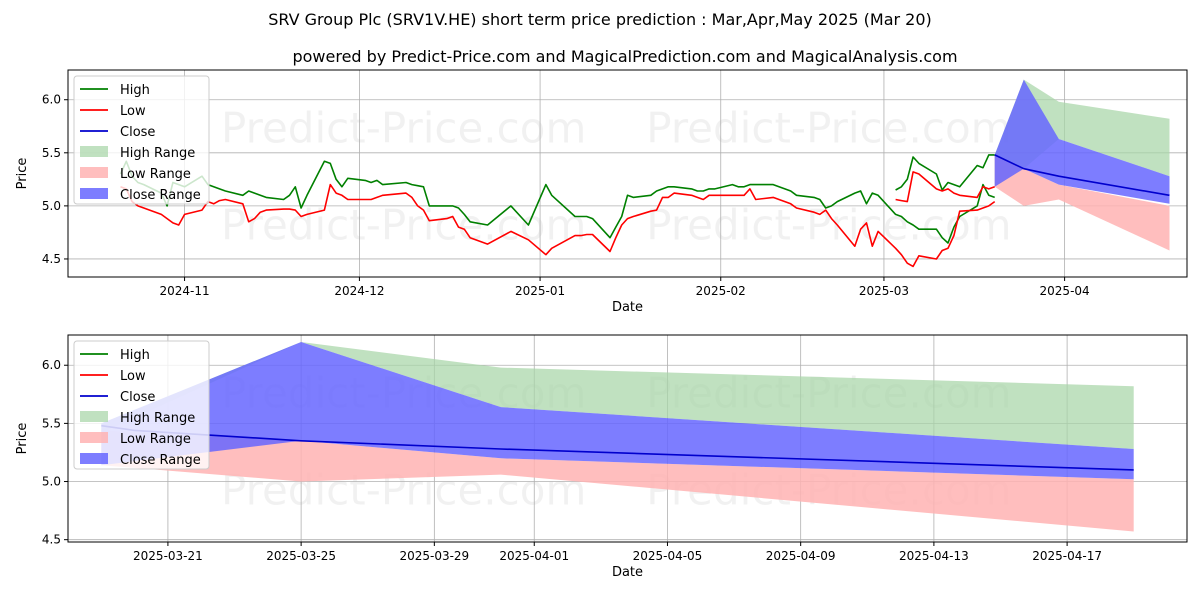 The width and height of the screenshot is (1200, 604). I want to click on x-tick-label: 2025-04-09, so click(801, 556).